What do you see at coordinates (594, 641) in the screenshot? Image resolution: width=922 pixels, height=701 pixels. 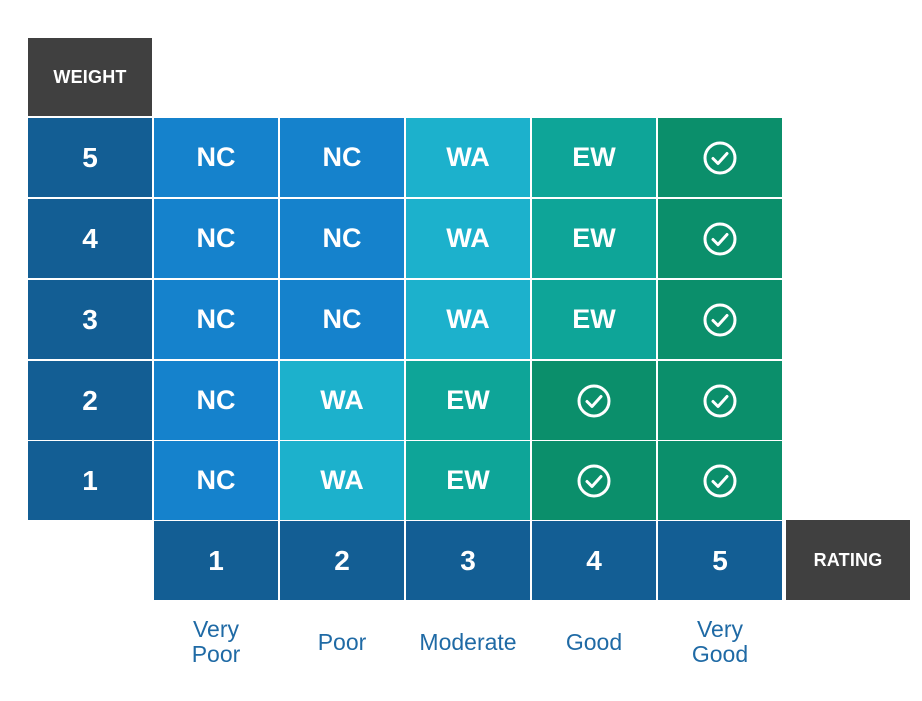 I see `rating-description: Good` at bounding box center [594, 641].